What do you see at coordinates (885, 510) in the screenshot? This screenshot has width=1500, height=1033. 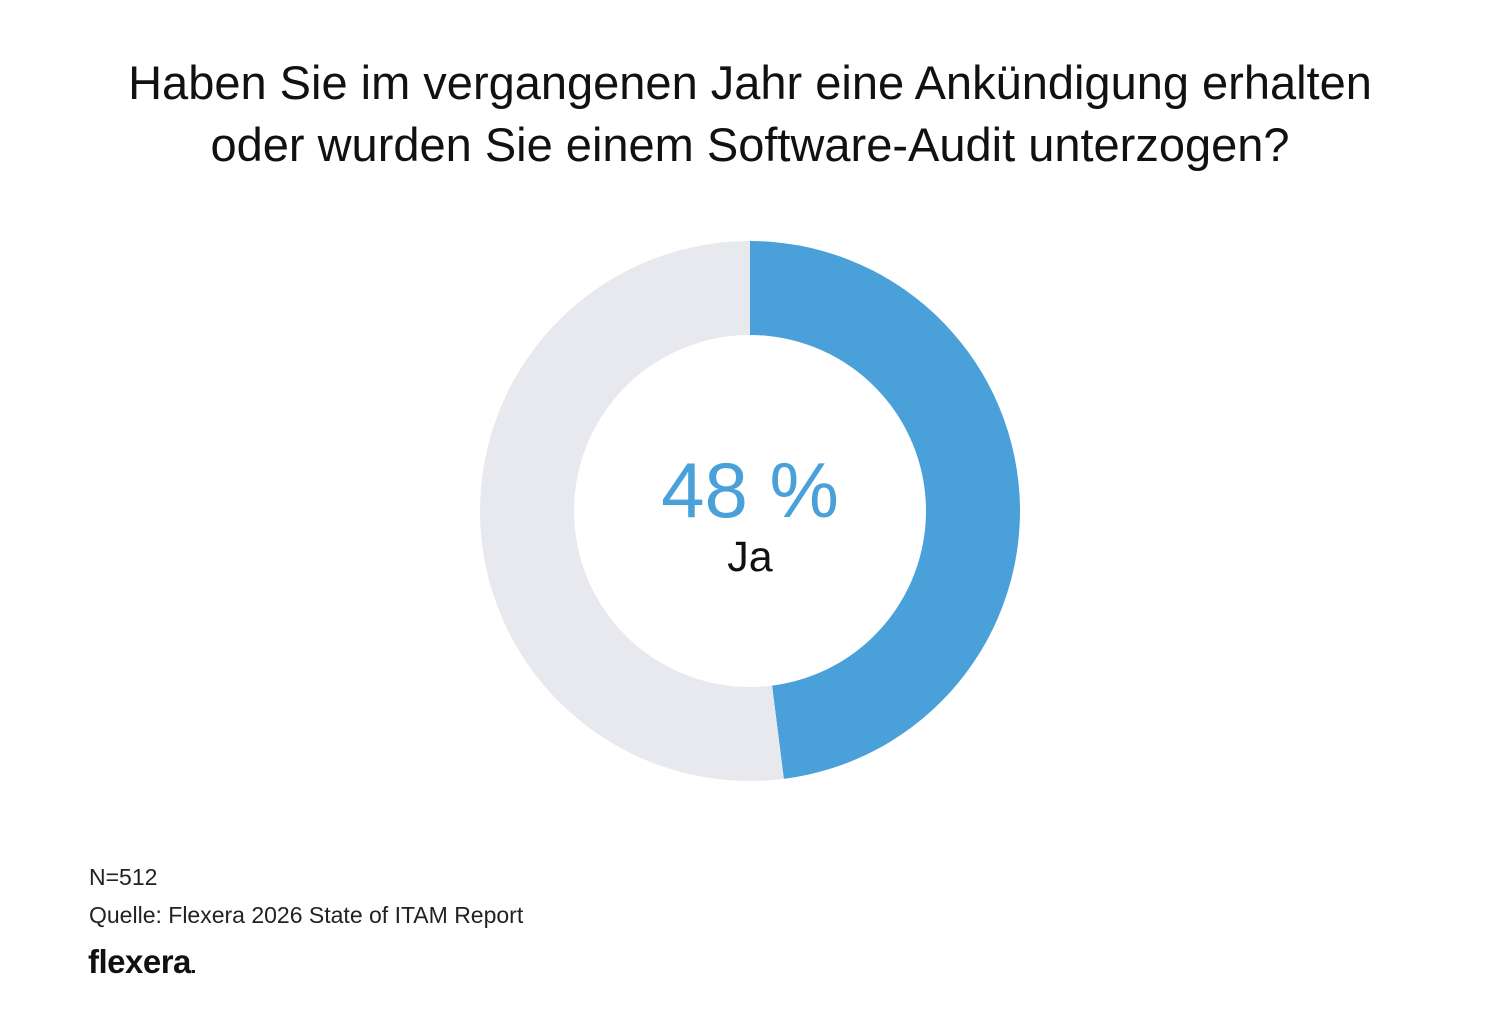 I see `donut-slice-ja` at bounding box center [885, 510].